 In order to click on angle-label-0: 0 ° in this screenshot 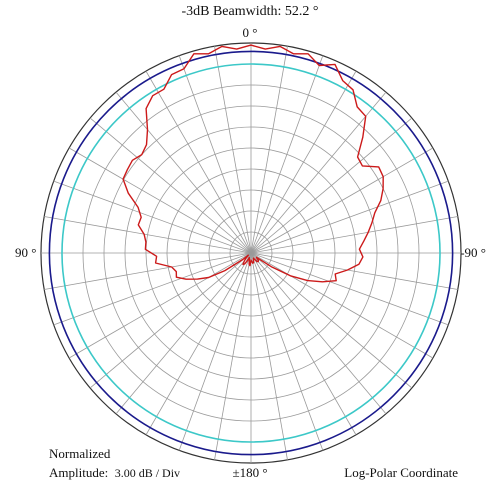, I will do `click(250, 32)`.